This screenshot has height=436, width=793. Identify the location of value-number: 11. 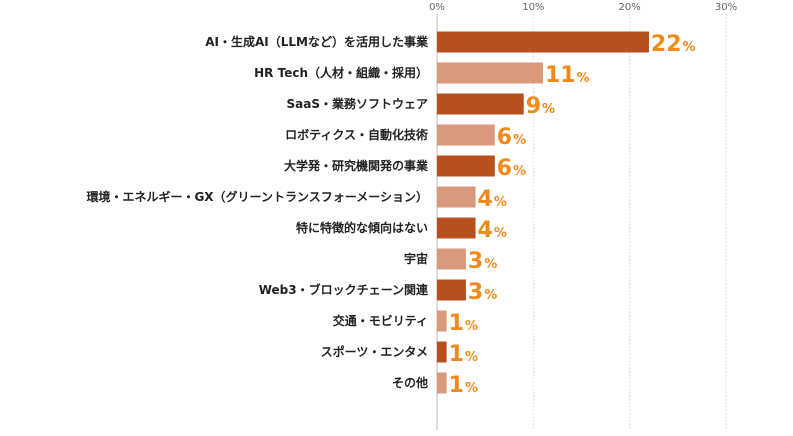
(560, 75).